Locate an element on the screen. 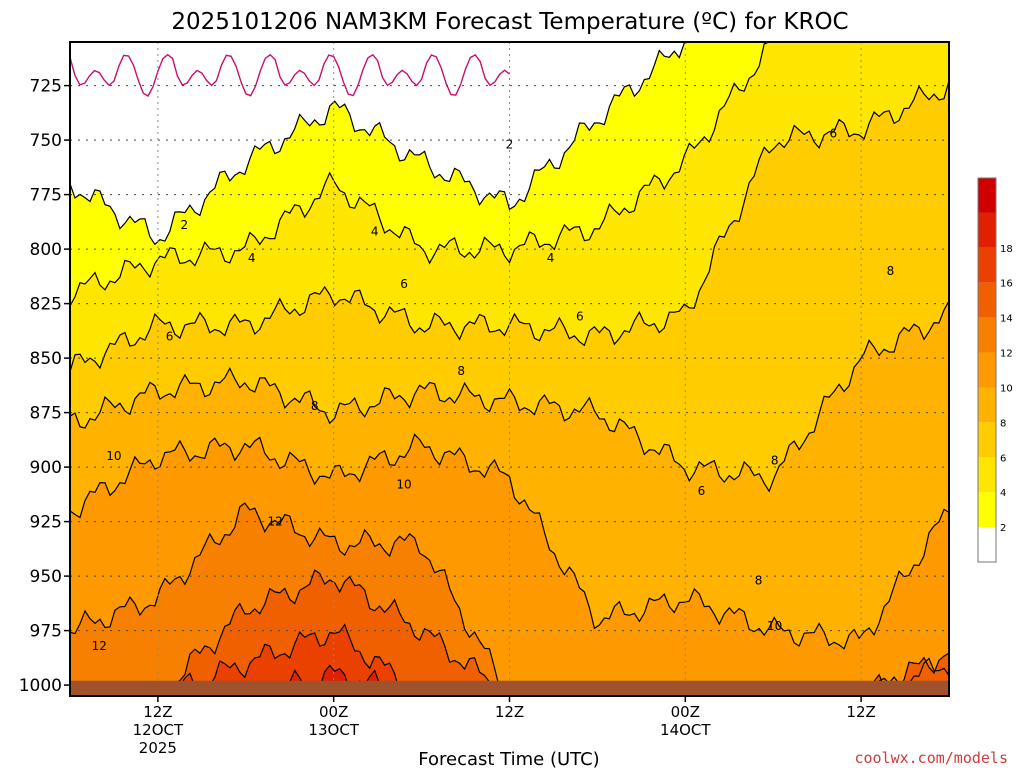  x-tick-label: 12OCT is located at coordinates (158, 730).